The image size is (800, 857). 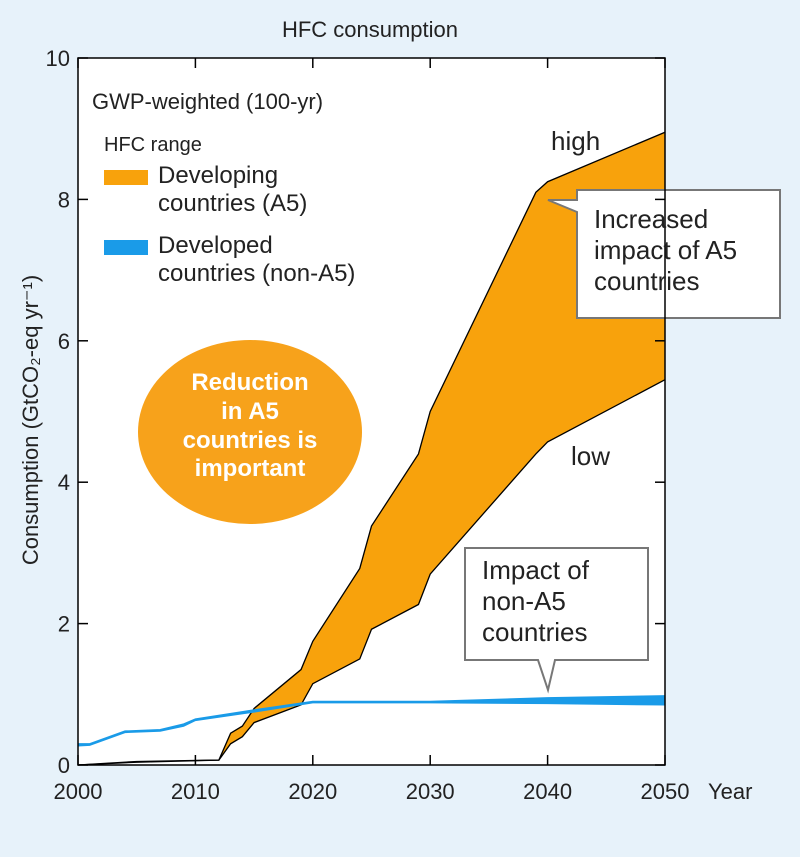 I want to click on range-high-line, so click(x=372, y=720).